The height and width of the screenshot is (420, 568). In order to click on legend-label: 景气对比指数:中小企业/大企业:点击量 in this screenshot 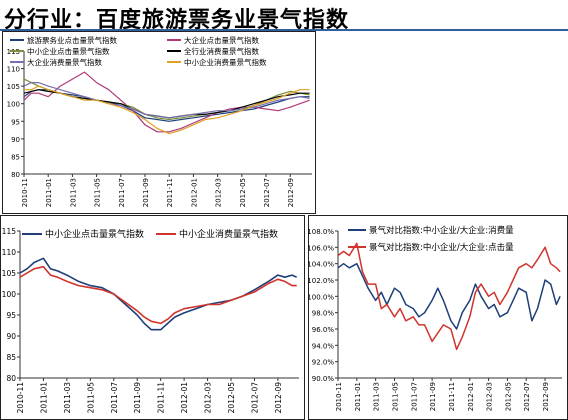, I will do `click(441, 247)`.